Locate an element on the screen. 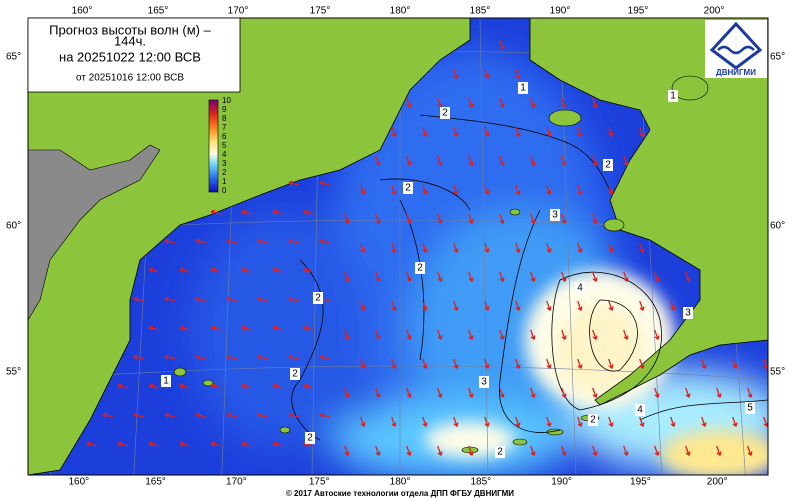 The image size is (800, 501). title-panel is located at coordinates (134, 55).